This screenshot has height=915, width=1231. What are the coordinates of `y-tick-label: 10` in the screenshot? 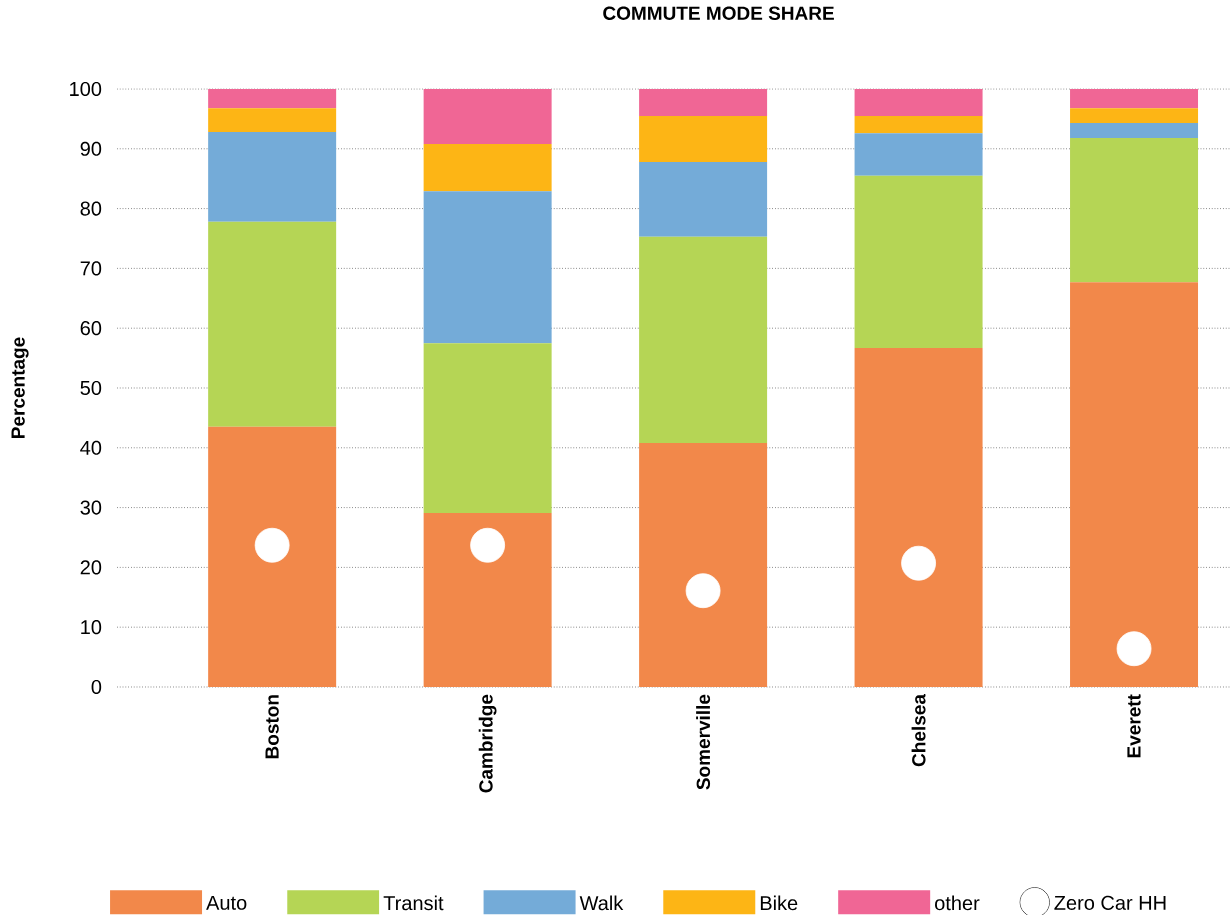 It's located at (91, 627).